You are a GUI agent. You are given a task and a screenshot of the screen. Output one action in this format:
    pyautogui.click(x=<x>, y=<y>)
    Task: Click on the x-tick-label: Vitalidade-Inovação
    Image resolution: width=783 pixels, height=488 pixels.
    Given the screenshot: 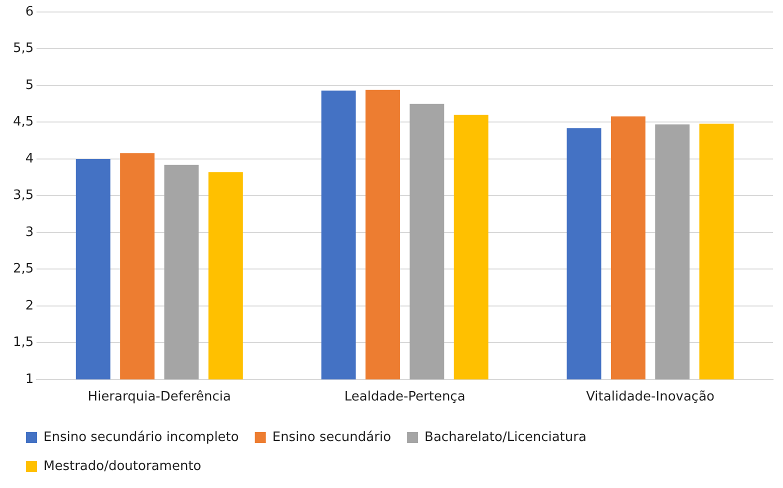 What is the action you would take?
    pyautogui.click(x=650, y=397)
    